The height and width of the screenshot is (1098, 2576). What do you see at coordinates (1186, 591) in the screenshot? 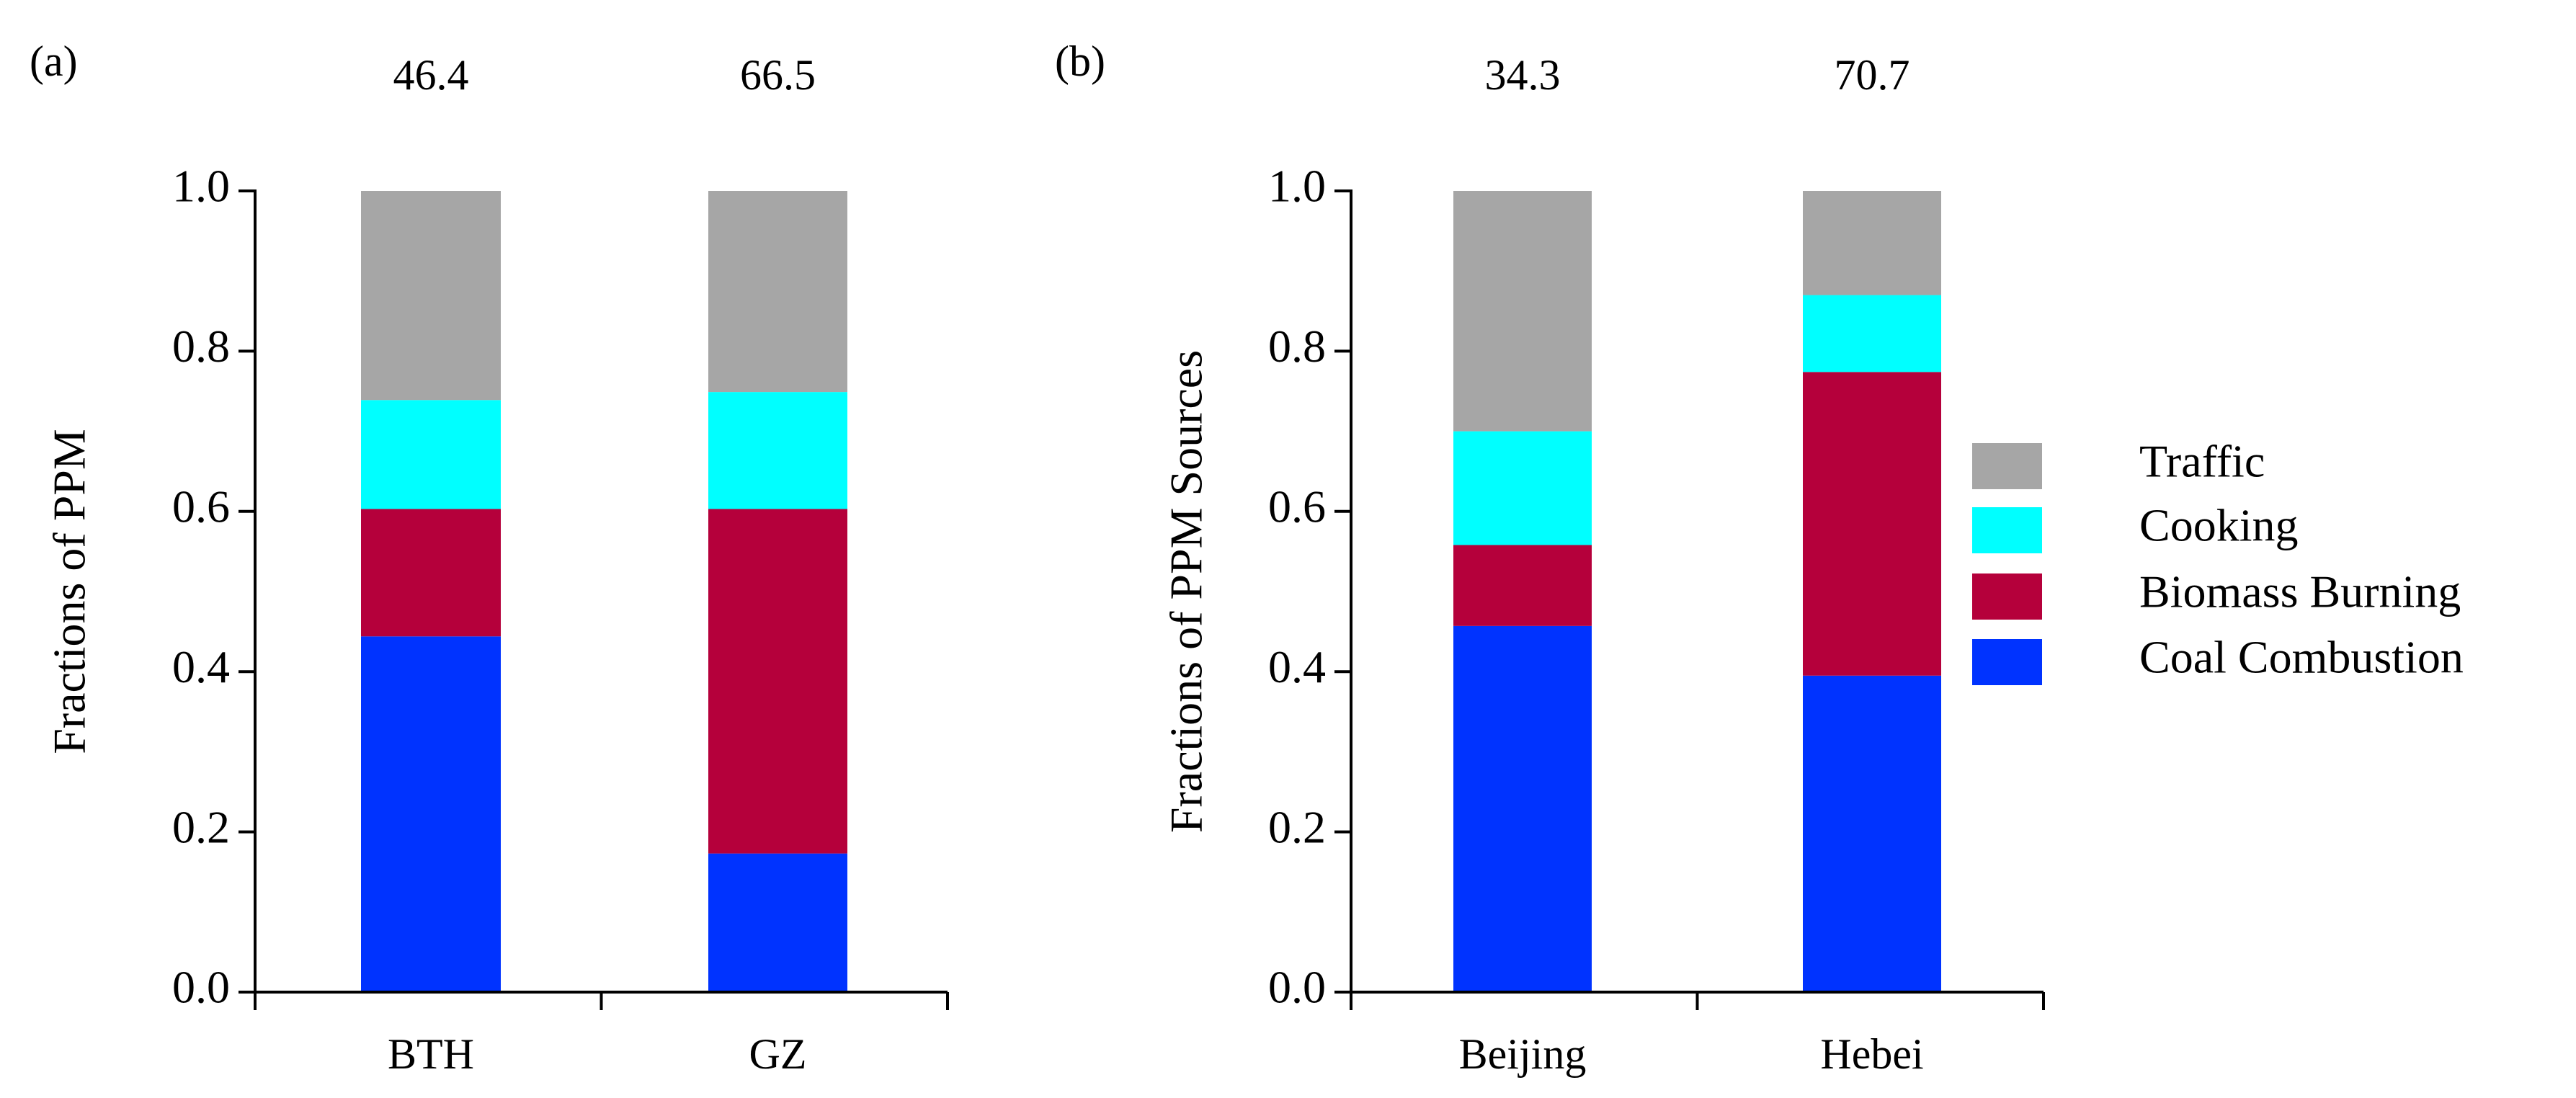
I see `y-axis-label: Fractions of PPM Sources` at bounding box center [1186, 591].